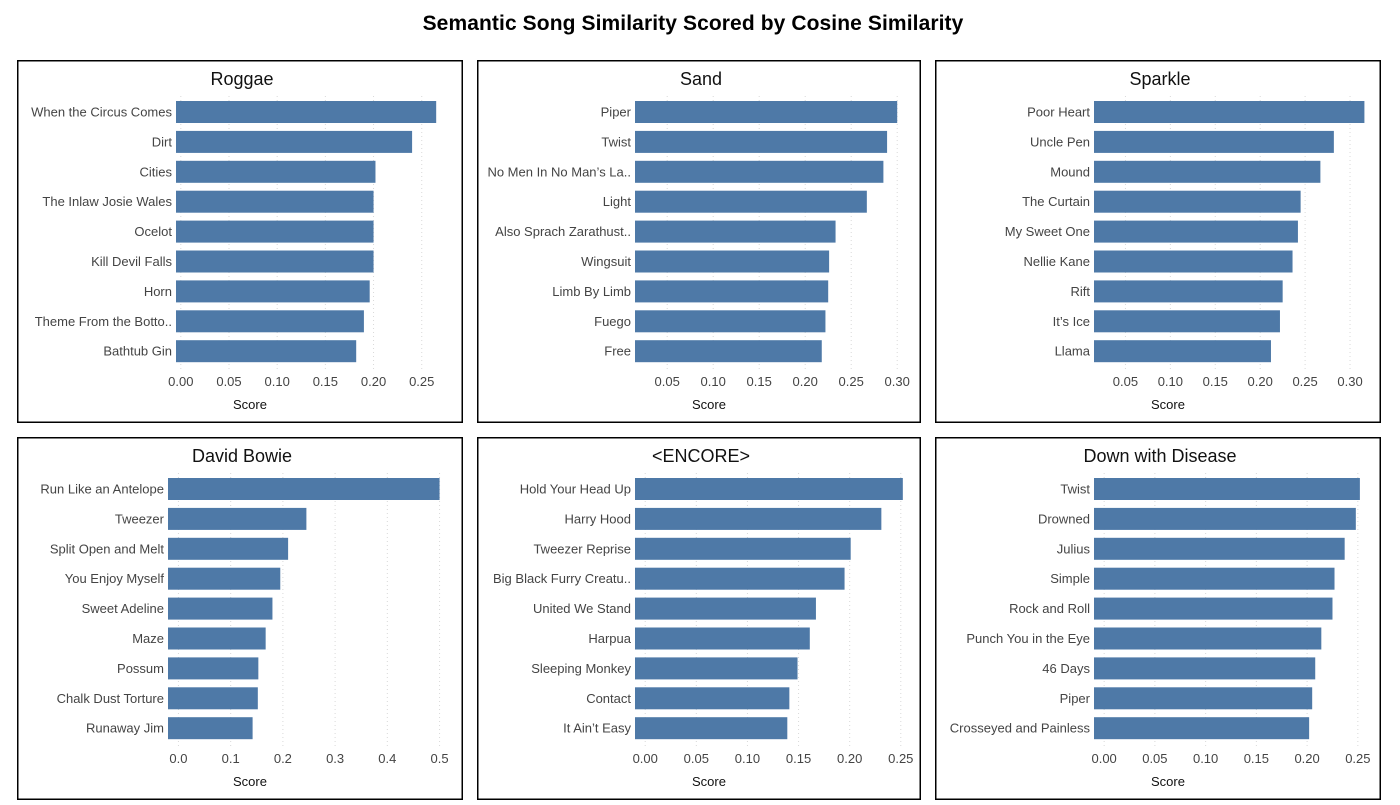  I want to click on category-label: Kill Devil Falls, so click(131, 261).